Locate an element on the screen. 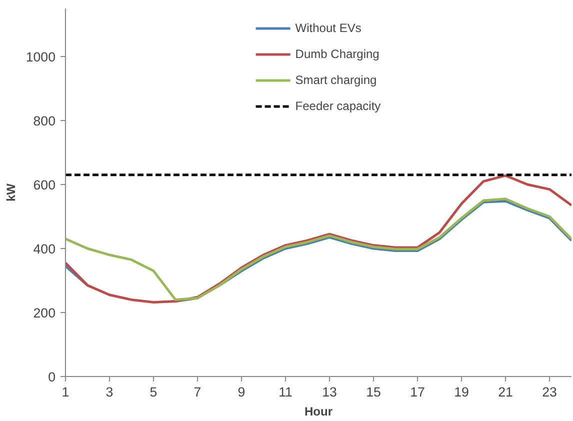  x-tick-label: 3 is located at coordinates (110, 392).